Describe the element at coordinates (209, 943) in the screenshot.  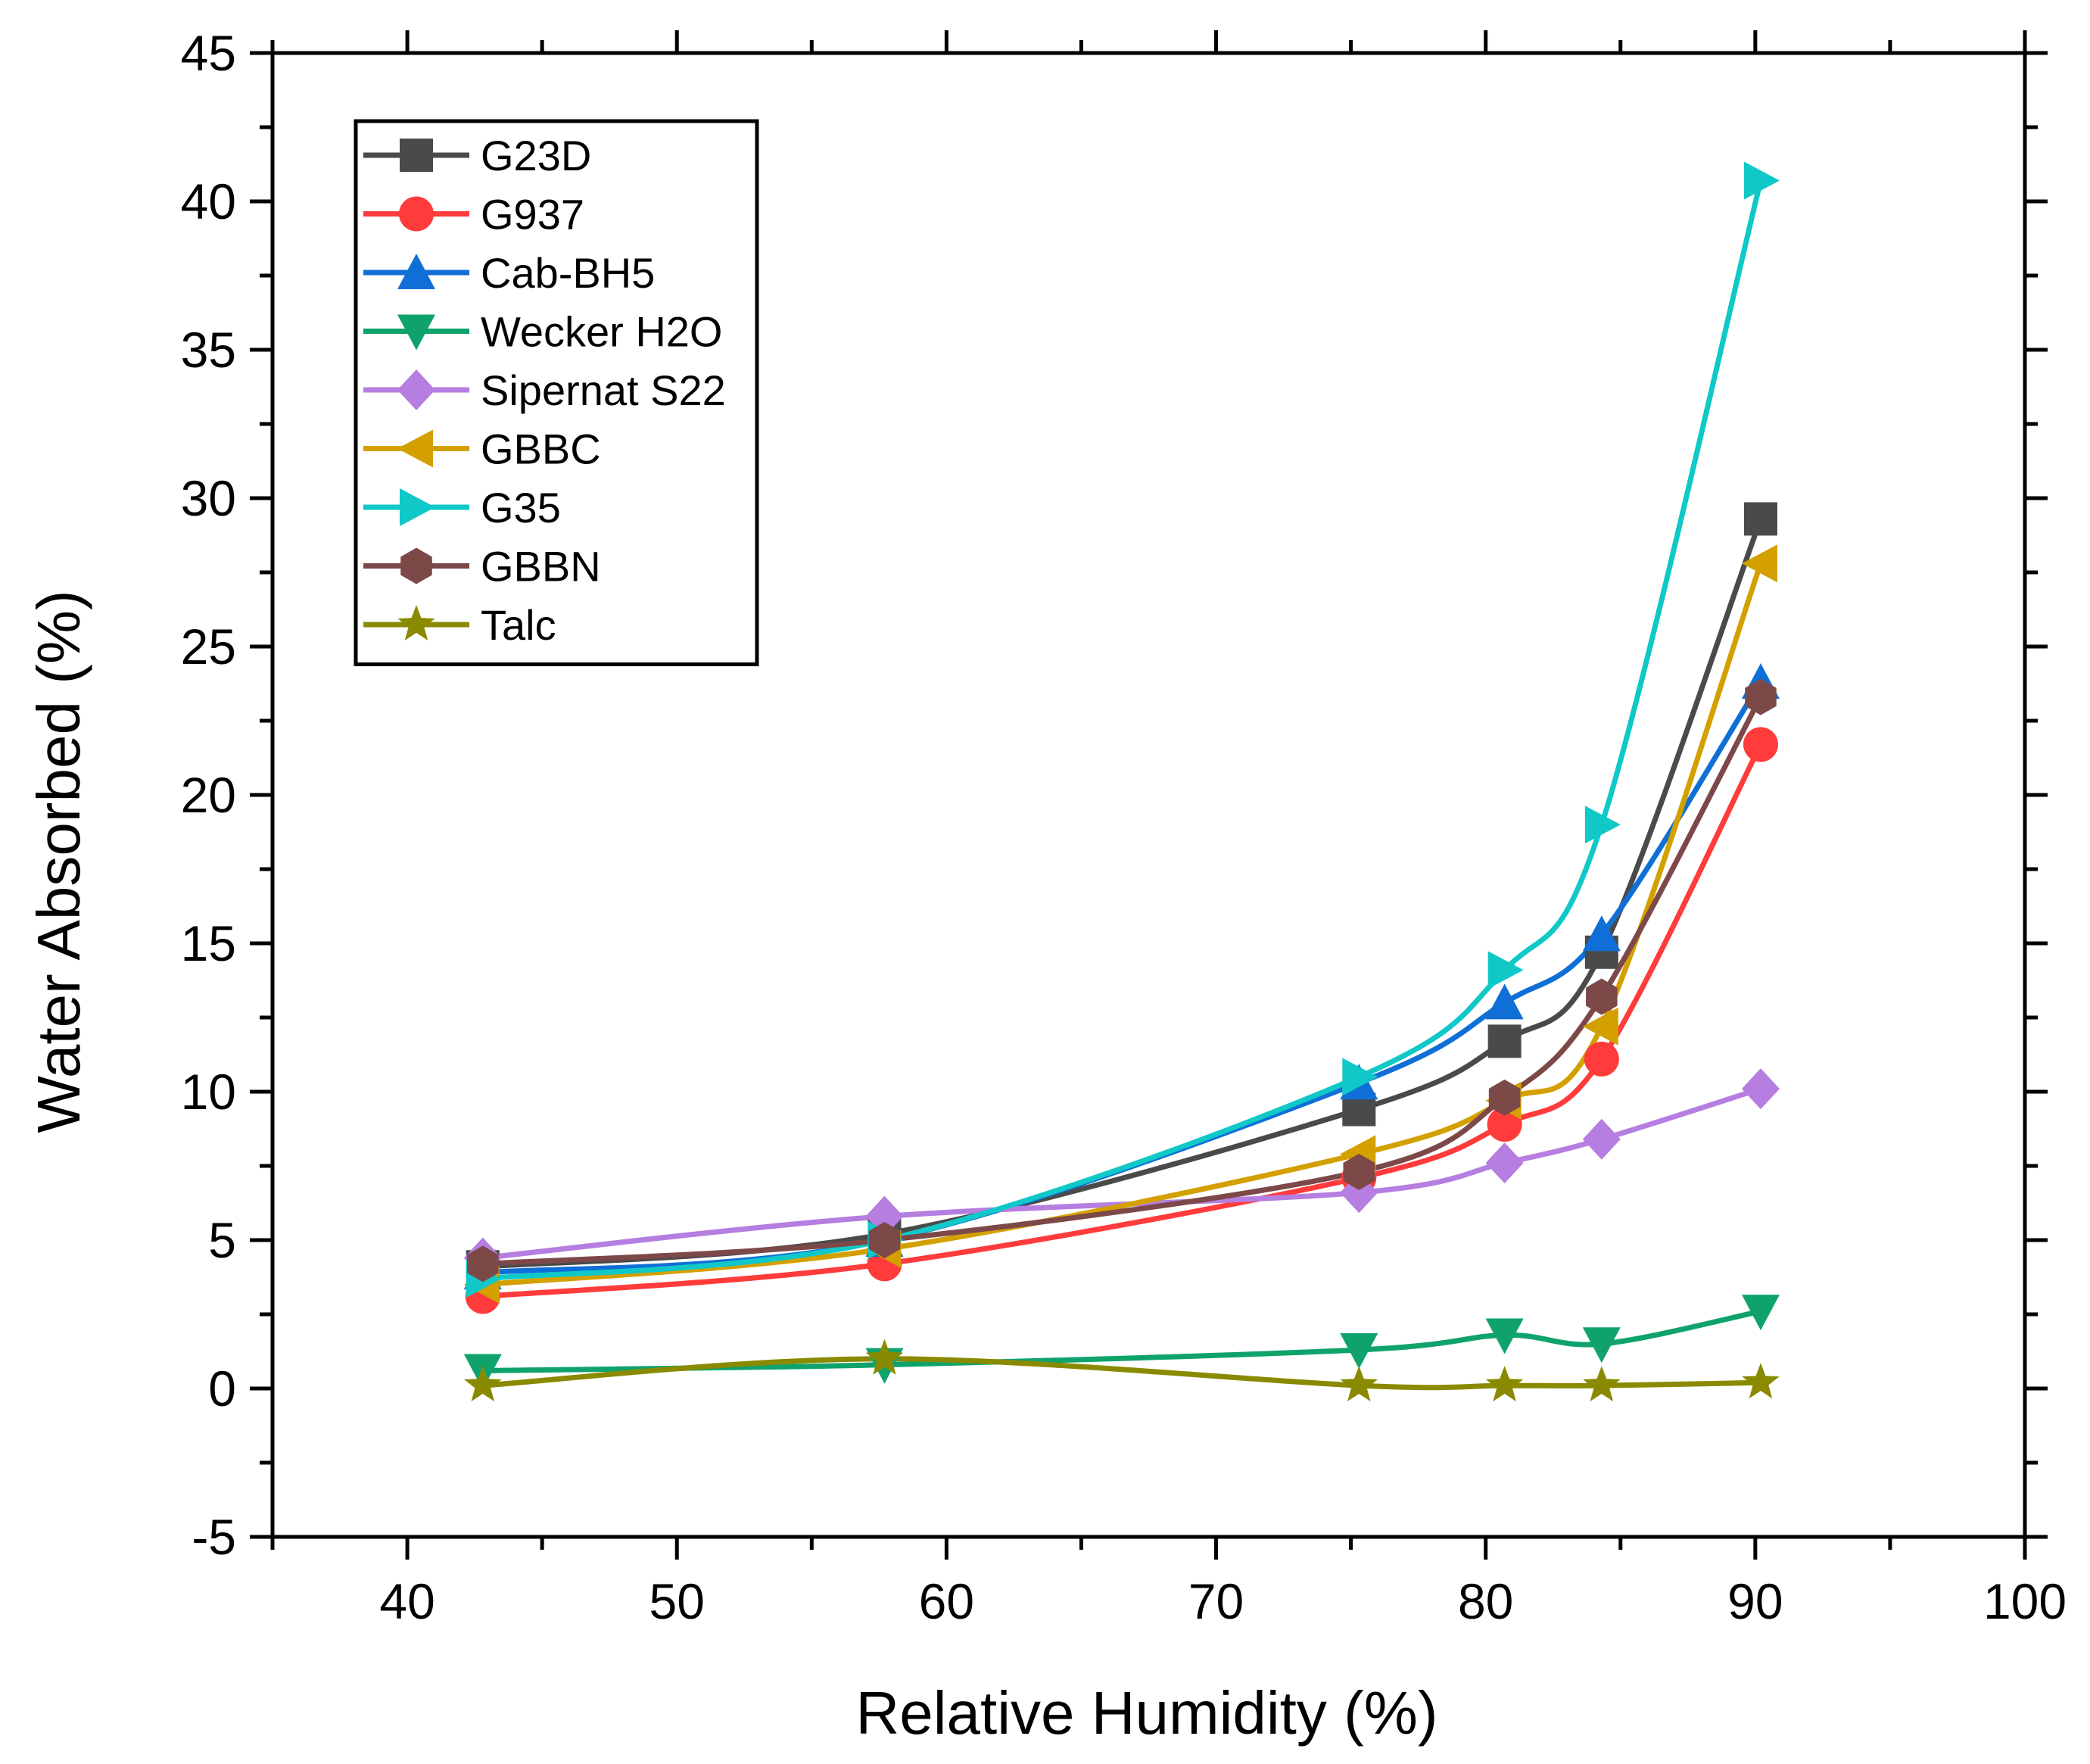
I see `y-tick-label: 15` at that location.